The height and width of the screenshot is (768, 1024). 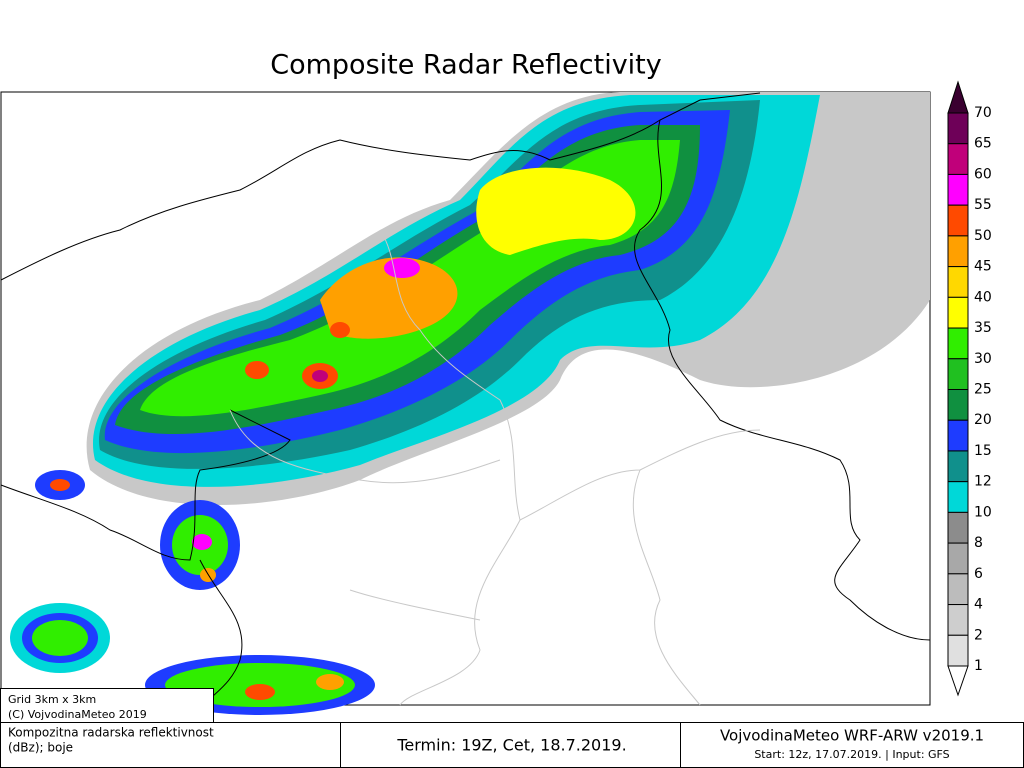 I want to click on colorbar-label: 65, so click(x=983, y=144).